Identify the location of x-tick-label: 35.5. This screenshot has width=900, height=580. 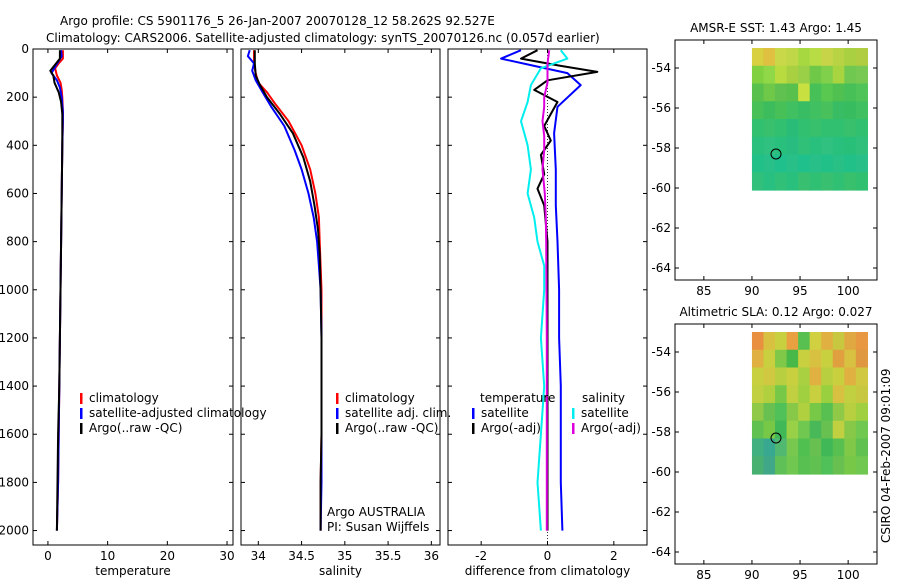
(388, 556).